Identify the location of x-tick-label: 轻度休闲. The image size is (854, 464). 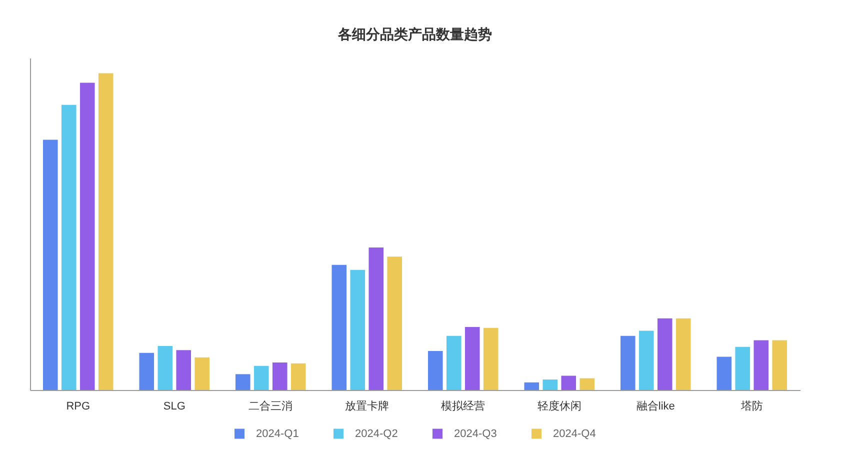
(559, 406).